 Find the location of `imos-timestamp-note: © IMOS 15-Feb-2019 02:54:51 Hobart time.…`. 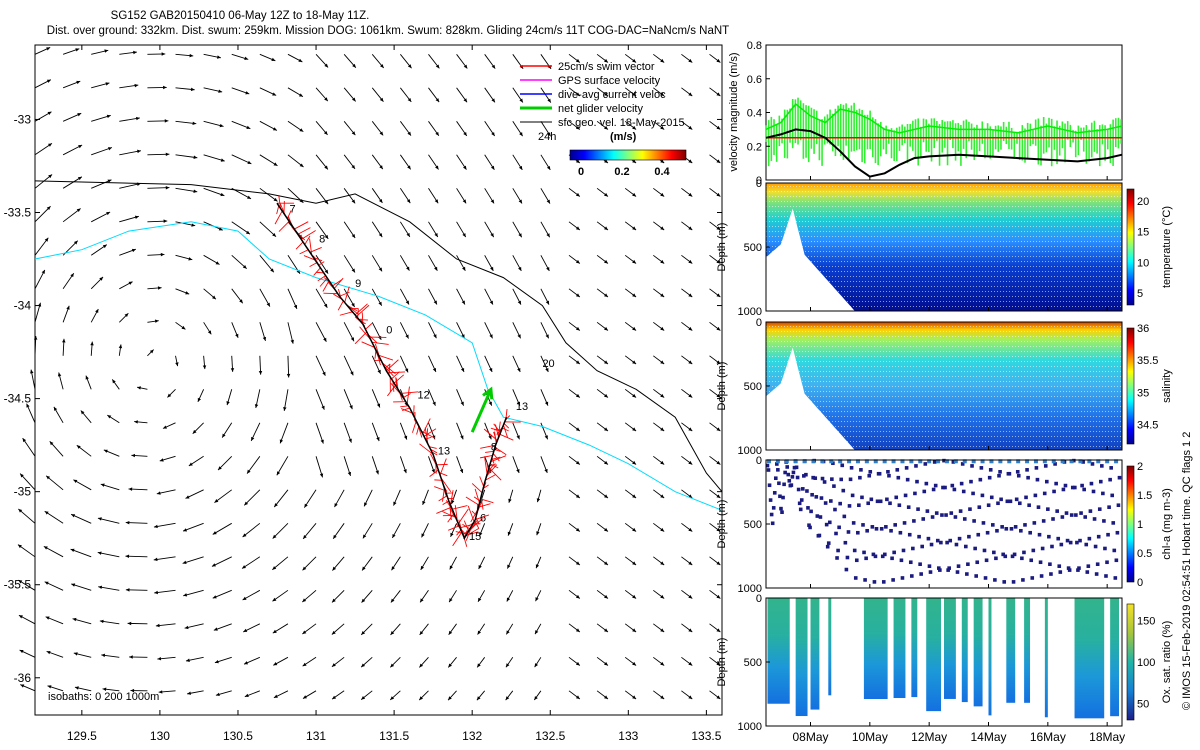

imos-timestamp-note: © IMOS 15-Feb-2019 02:54:51 Hobart time.… is located at coordinates (1187, 571).